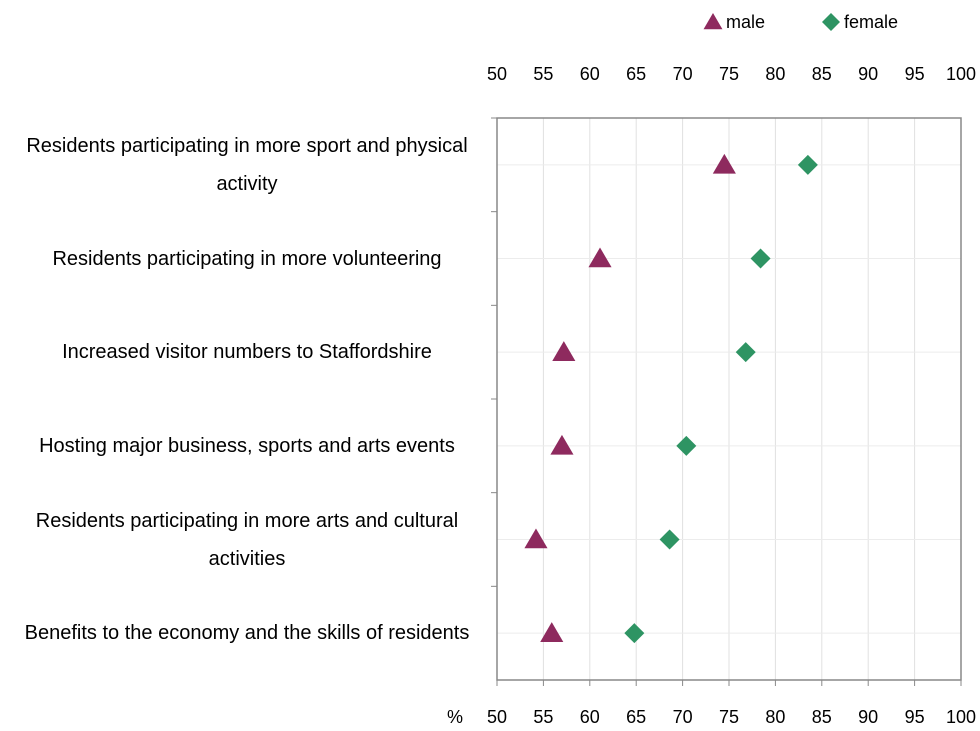  Describe the element at coordinates (543, 717) in the screenshot. I see `x-tick-label-bottom: 55` at that location.